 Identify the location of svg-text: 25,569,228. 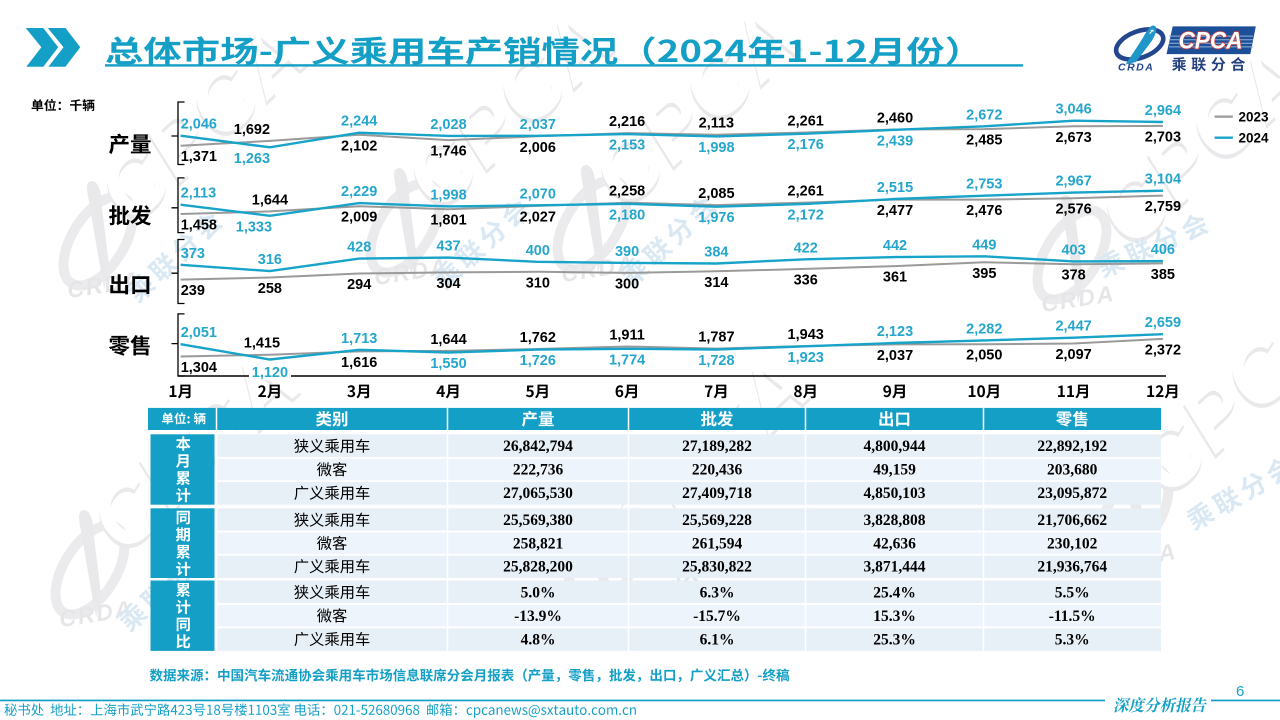
(717, 520).